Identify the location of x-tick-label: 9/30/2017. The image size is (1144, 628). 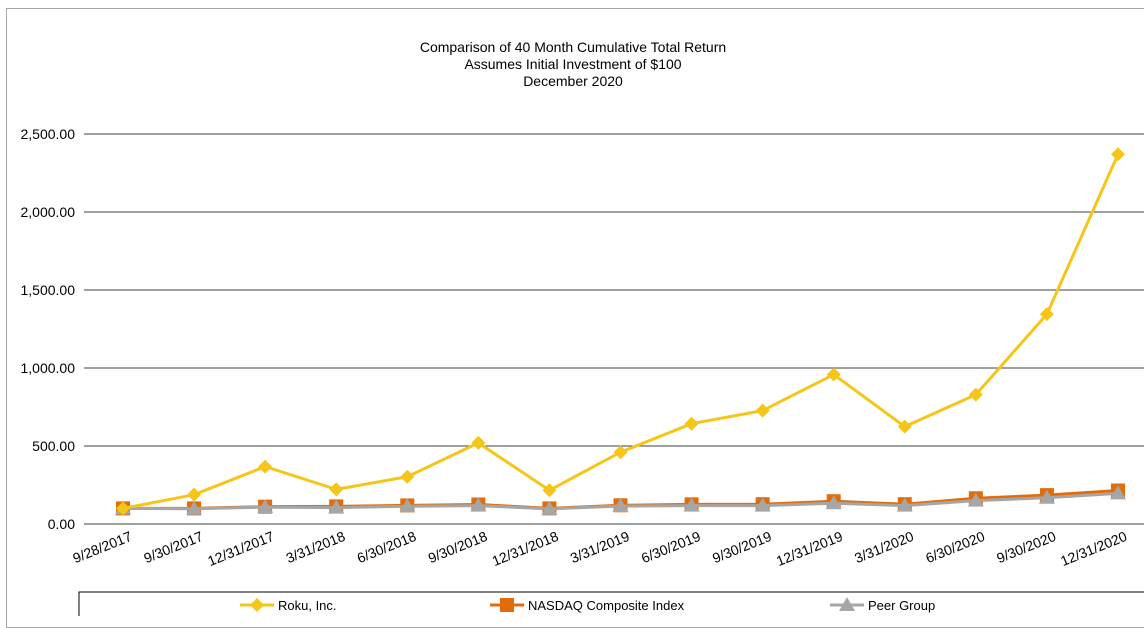
(173, 547).